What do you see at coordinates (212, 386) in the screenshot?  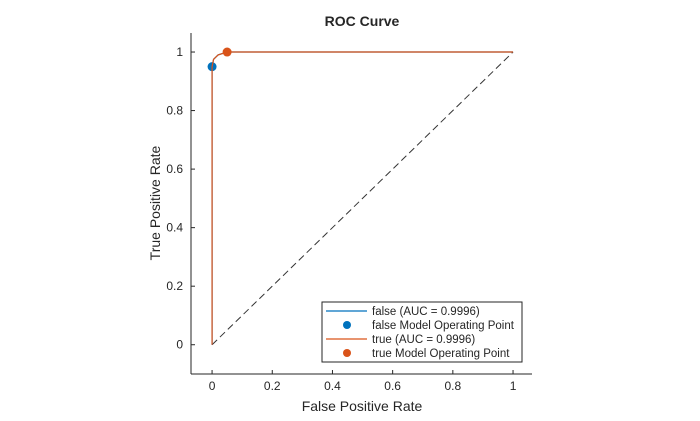 I see `x-tick-label: 0` at bounding box center [212, 386].